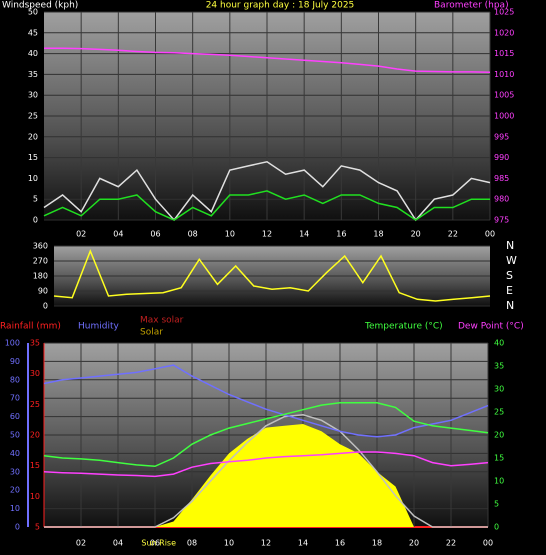  Describe the element at coordinates (471, 6) in the screenshot. I see `y2-axis-label: Barometer (hpa)` at that location.